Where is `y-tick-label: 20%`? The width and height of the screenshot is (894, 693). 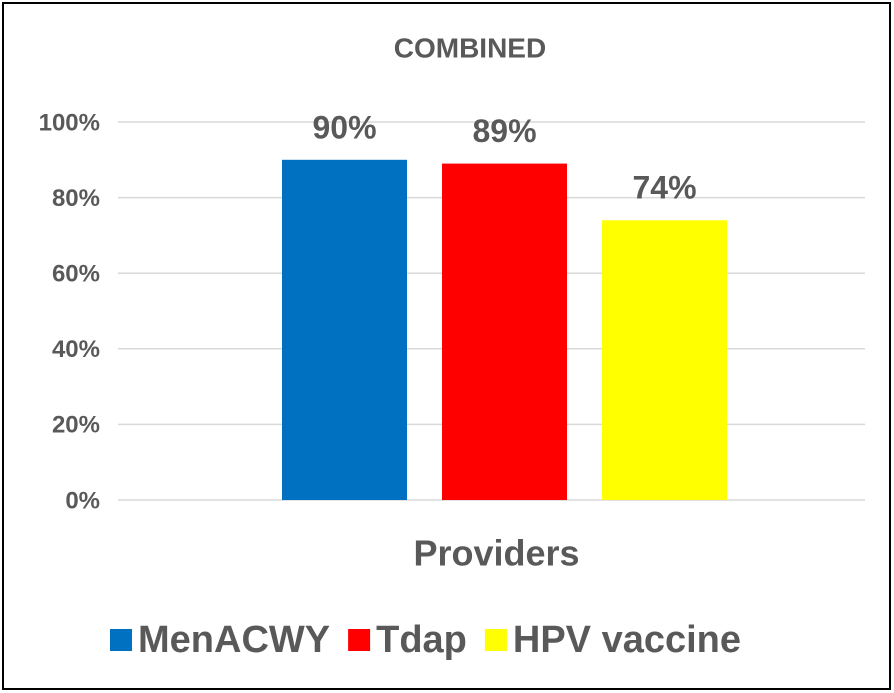
y-tick-label: 20% is located at coordinates (76, 425).